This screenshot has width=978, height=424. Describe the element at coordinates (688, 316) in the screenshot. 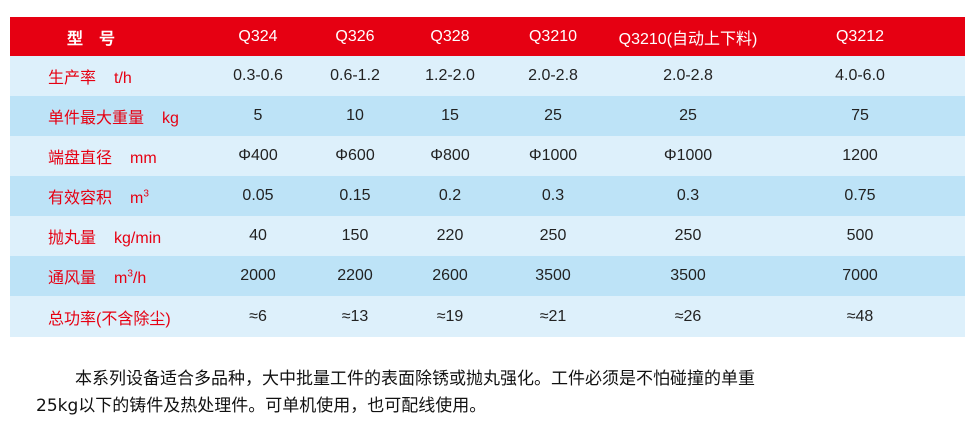

I see `table-cell: ≈26` at that location.